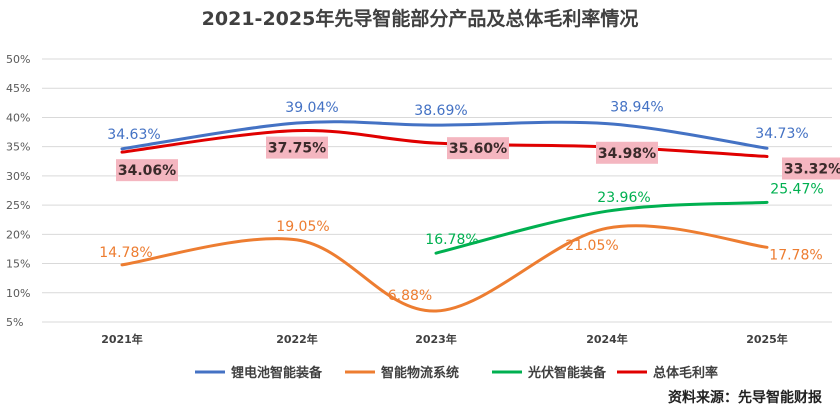 The width and height of the screenshot is (840, 412). I want to click on data-label: 14.78%, so click(125, 253).